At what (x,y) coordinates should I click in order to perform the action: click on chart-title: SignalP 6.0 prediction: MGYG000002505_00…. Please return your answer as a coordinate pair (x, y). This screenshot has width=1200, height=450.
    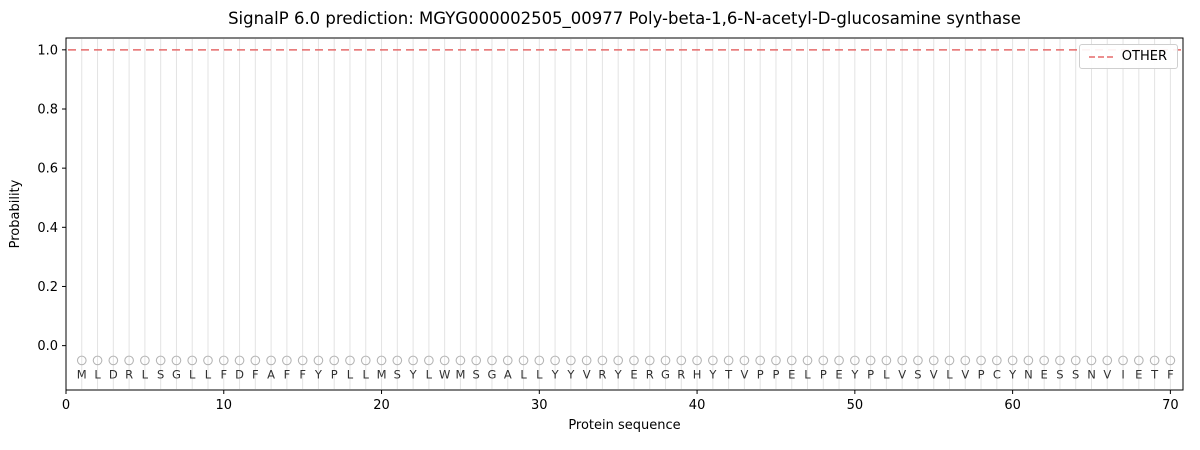
    Looking at the image, I should click on (624, 18).